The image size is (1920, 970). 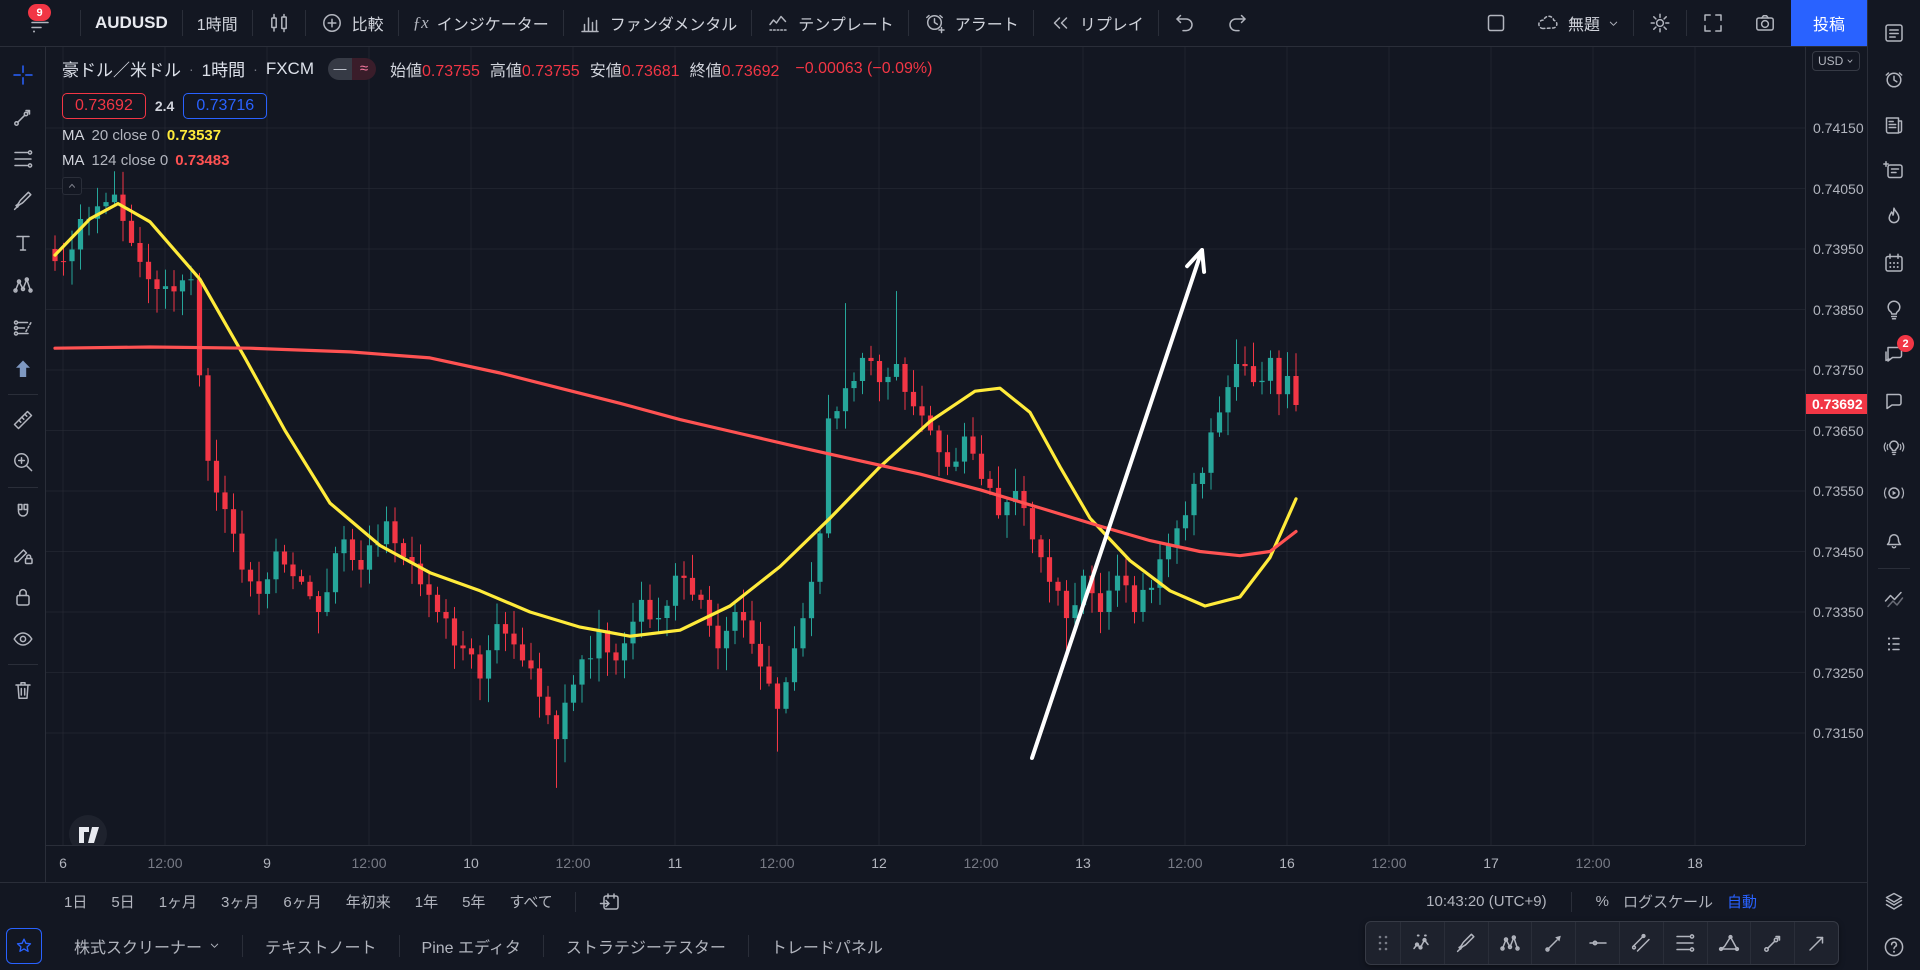 I want to click on log-scale-toggle: ログスケール, so click(x=1667, y=902).